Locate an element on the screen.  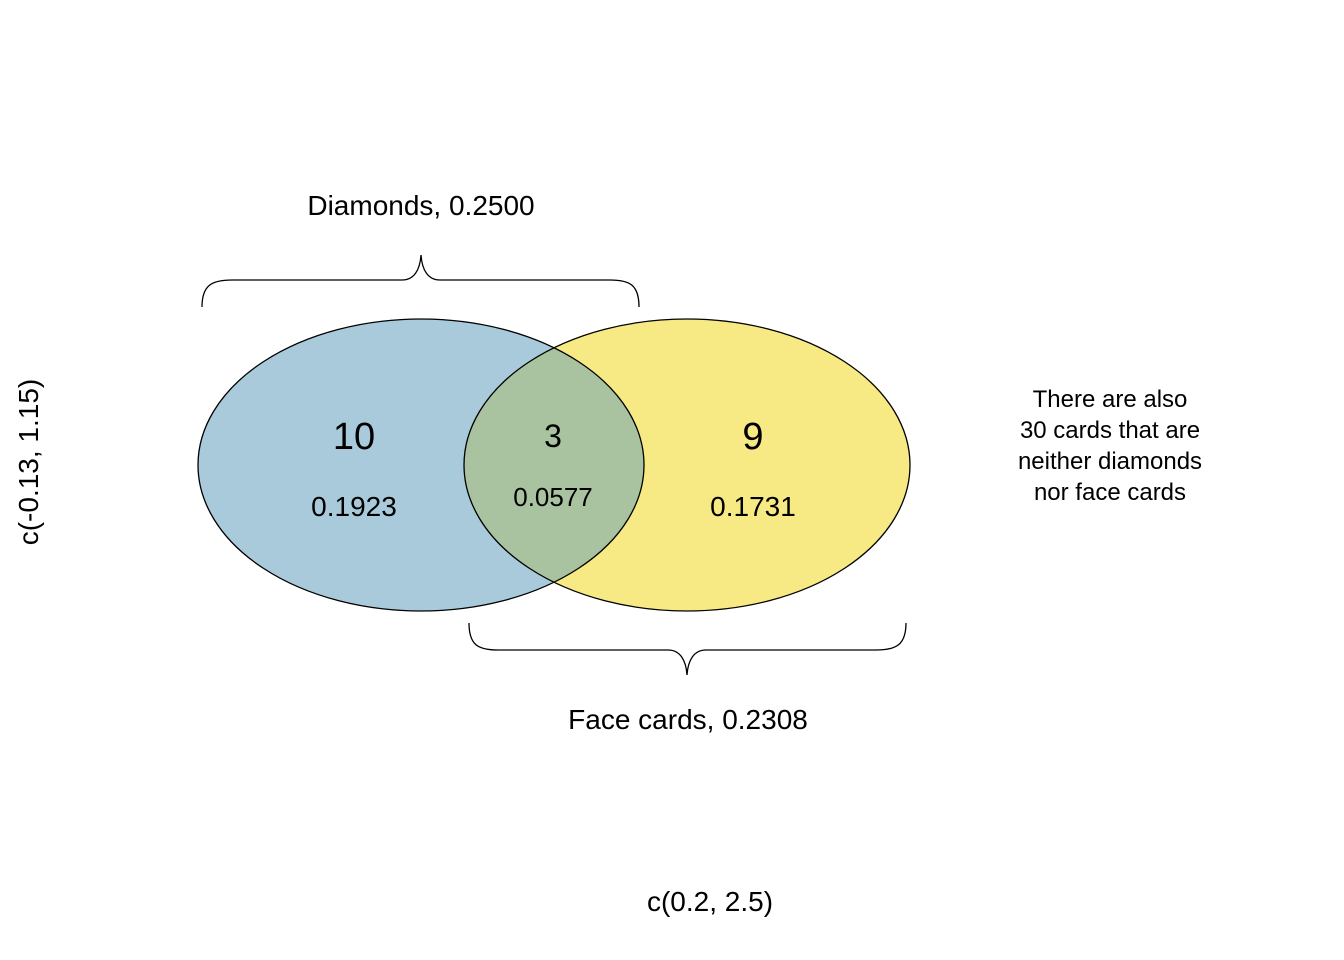
diamonds-set-outline is located at coordinates (421, 465).